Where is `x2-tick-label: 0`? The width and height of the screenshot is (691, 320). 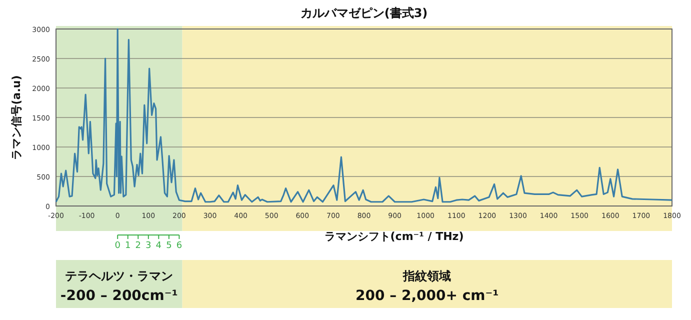
x2-tick-label: 0 is located at coordinates (117, 246).